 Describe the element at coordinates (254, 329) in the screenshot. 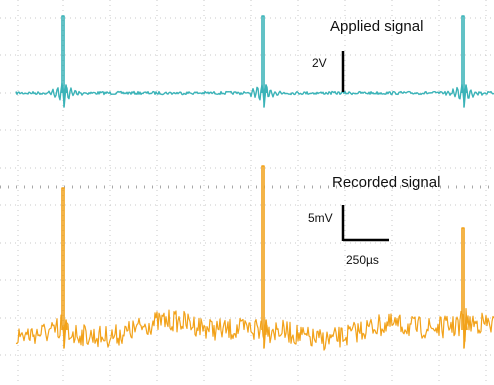

I see `recorded-signal-line` at that location.